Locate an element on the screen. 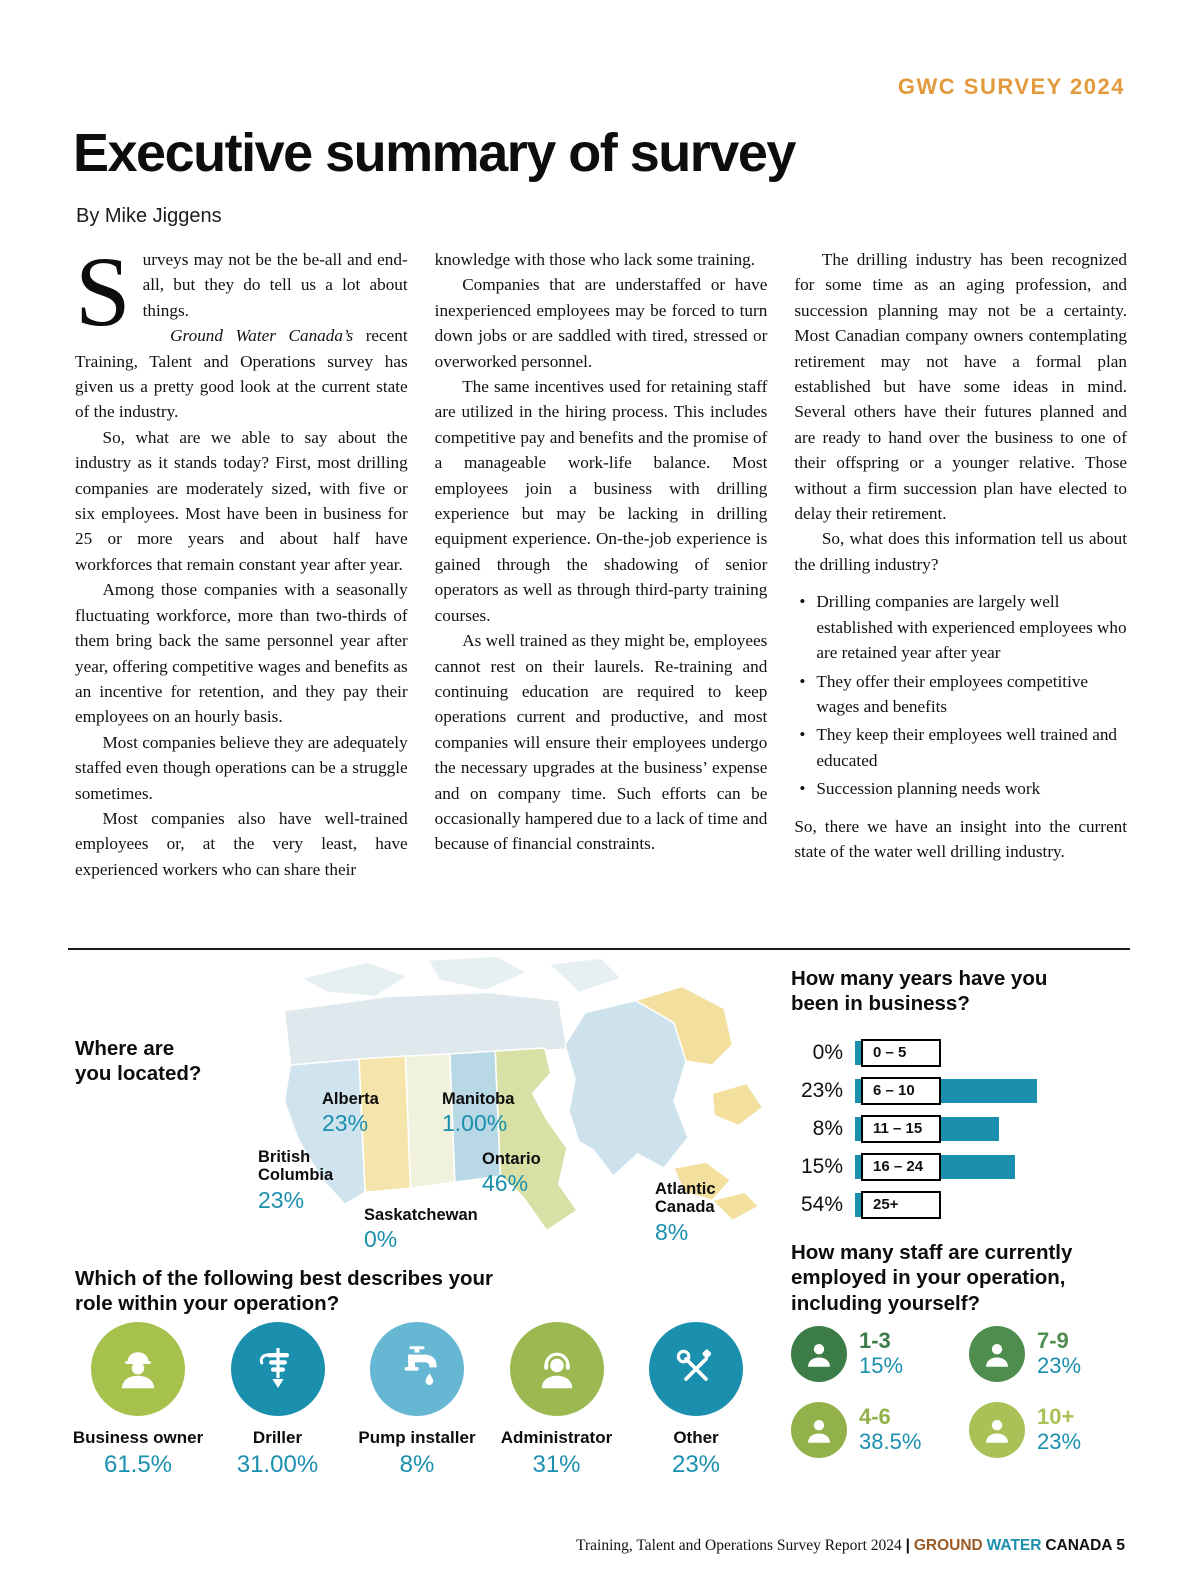 The image size is (1200, 1569). years-percent: 15% is located at coordinates (821, 1166).